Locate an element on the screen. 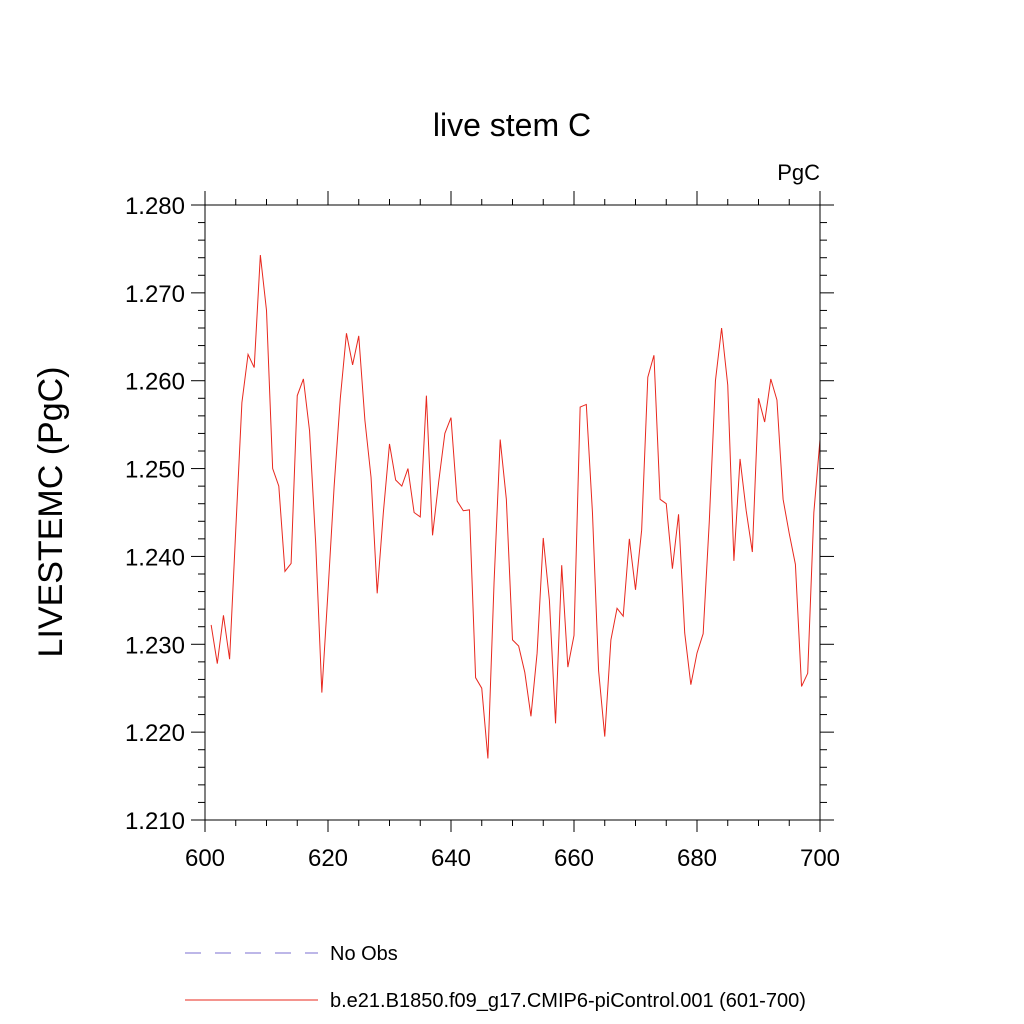 This screenshot has width=1024, height=1024. y-tick-label: 1.270 is located at coordinates (155, 294).